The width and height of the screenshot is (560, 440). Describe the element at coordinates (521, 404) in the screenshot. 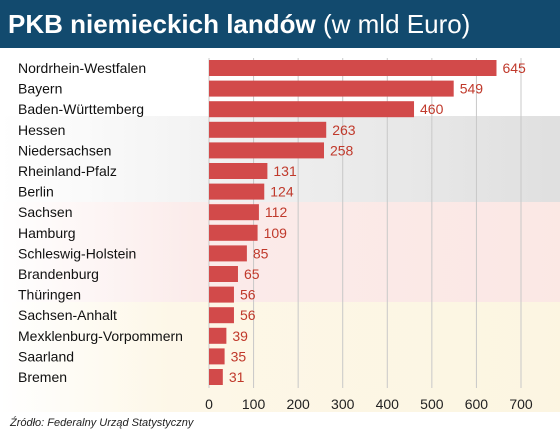

I see `x-tick-label: 700` at that location.